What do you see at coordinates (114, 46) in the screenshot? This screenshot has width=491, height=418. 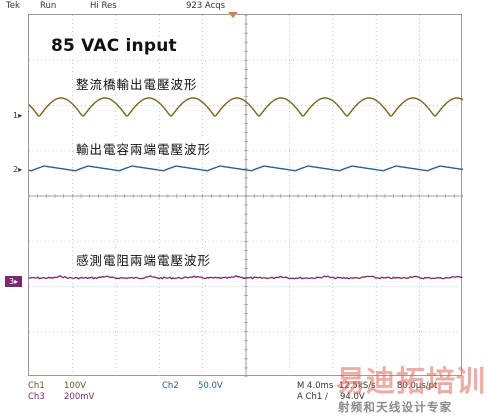 I see `page-title: 85 VAC input` at bounding box center [114, 46].